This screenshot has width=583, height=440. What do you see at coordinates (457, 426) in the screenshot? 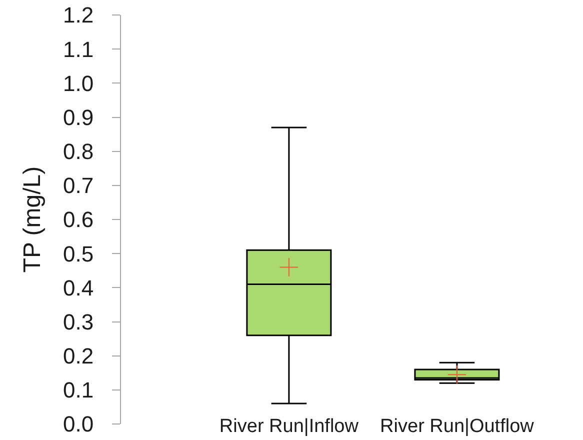
I see `x-tick-label: River Run|Outflow` at bounding box center [457, 426].